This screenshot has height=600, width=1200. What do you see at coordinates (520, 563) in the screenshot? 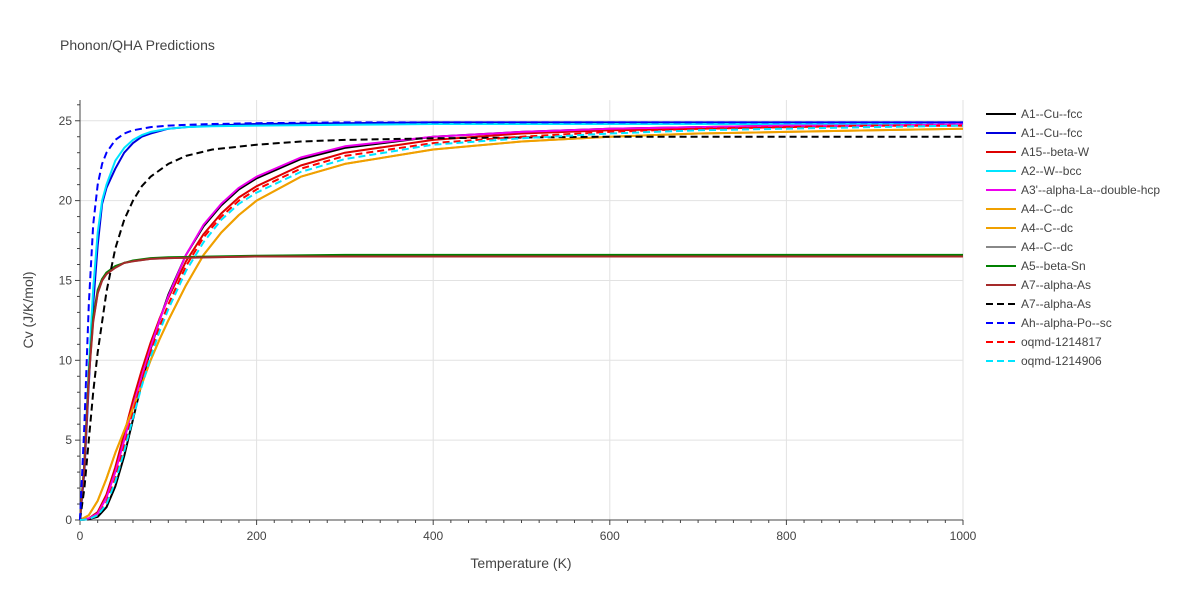
I see `x-axis-title: Temperature (K)` at bounding box center [520, 563].